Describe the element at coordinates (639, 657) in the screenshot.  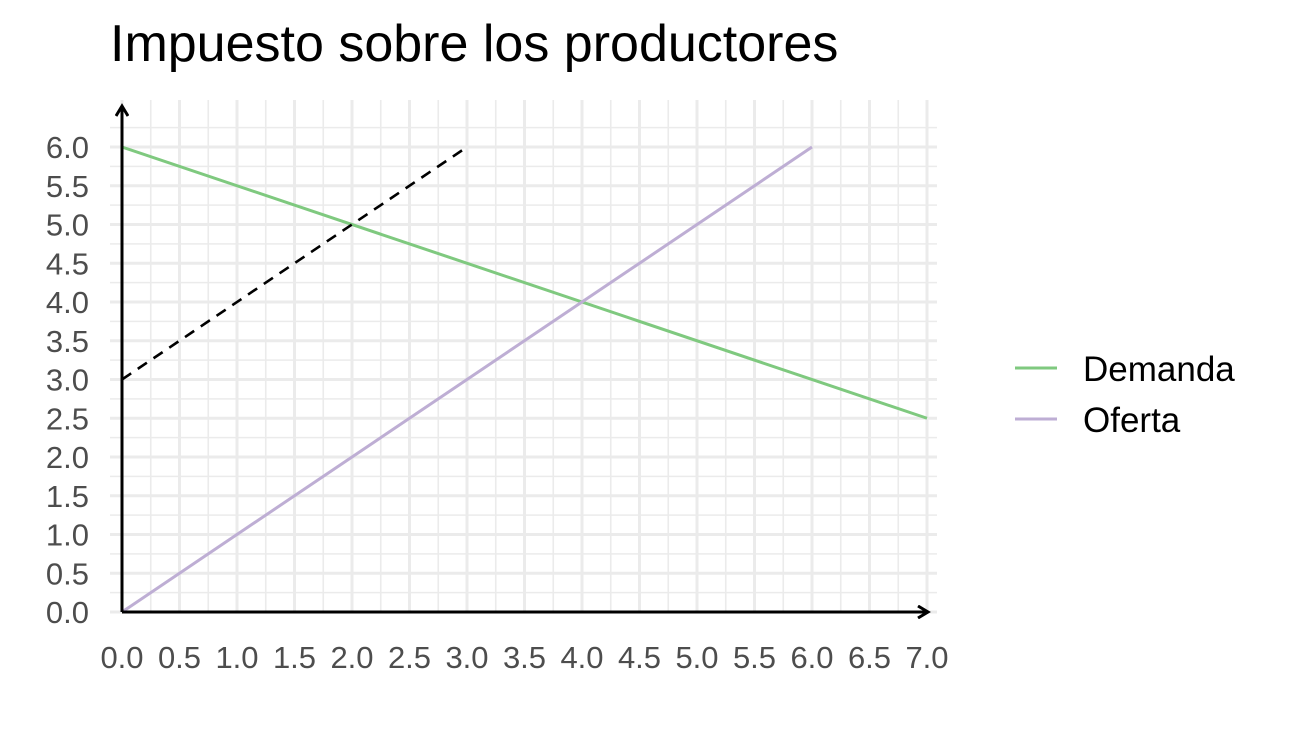
I see `x-tick-label: 4.5` at that location.